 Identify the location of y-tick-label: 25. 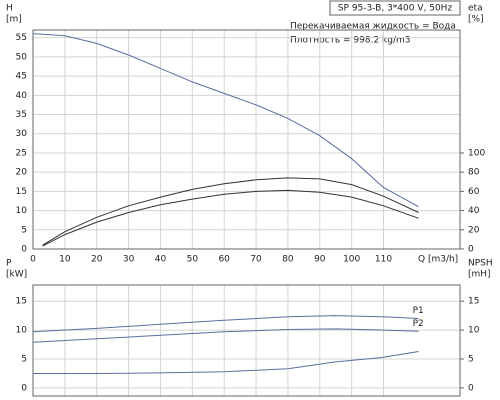
(21, 153).